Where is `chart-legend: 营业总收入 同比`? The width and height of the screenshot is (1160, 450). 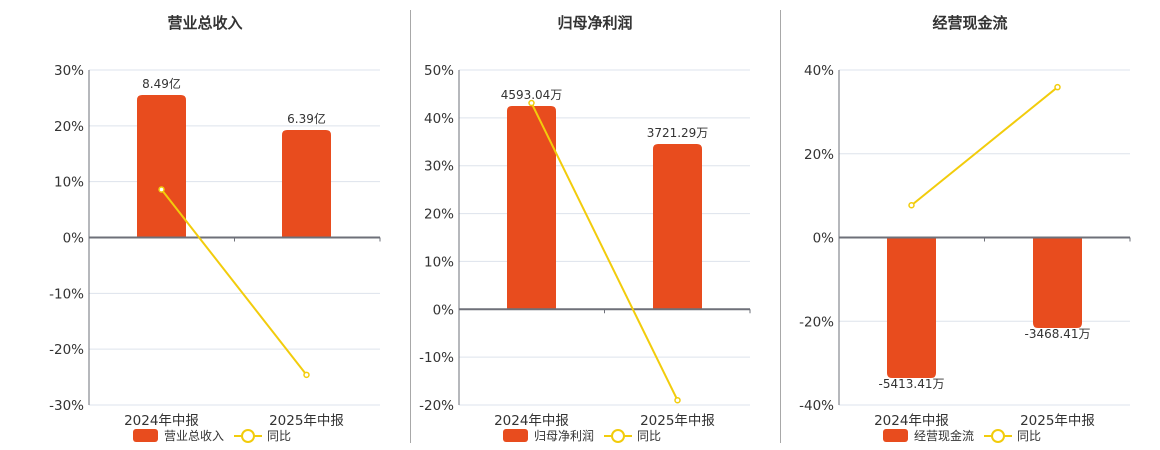 chart-legend: 营业总收入 同比 is located at coordinates (212, 435).